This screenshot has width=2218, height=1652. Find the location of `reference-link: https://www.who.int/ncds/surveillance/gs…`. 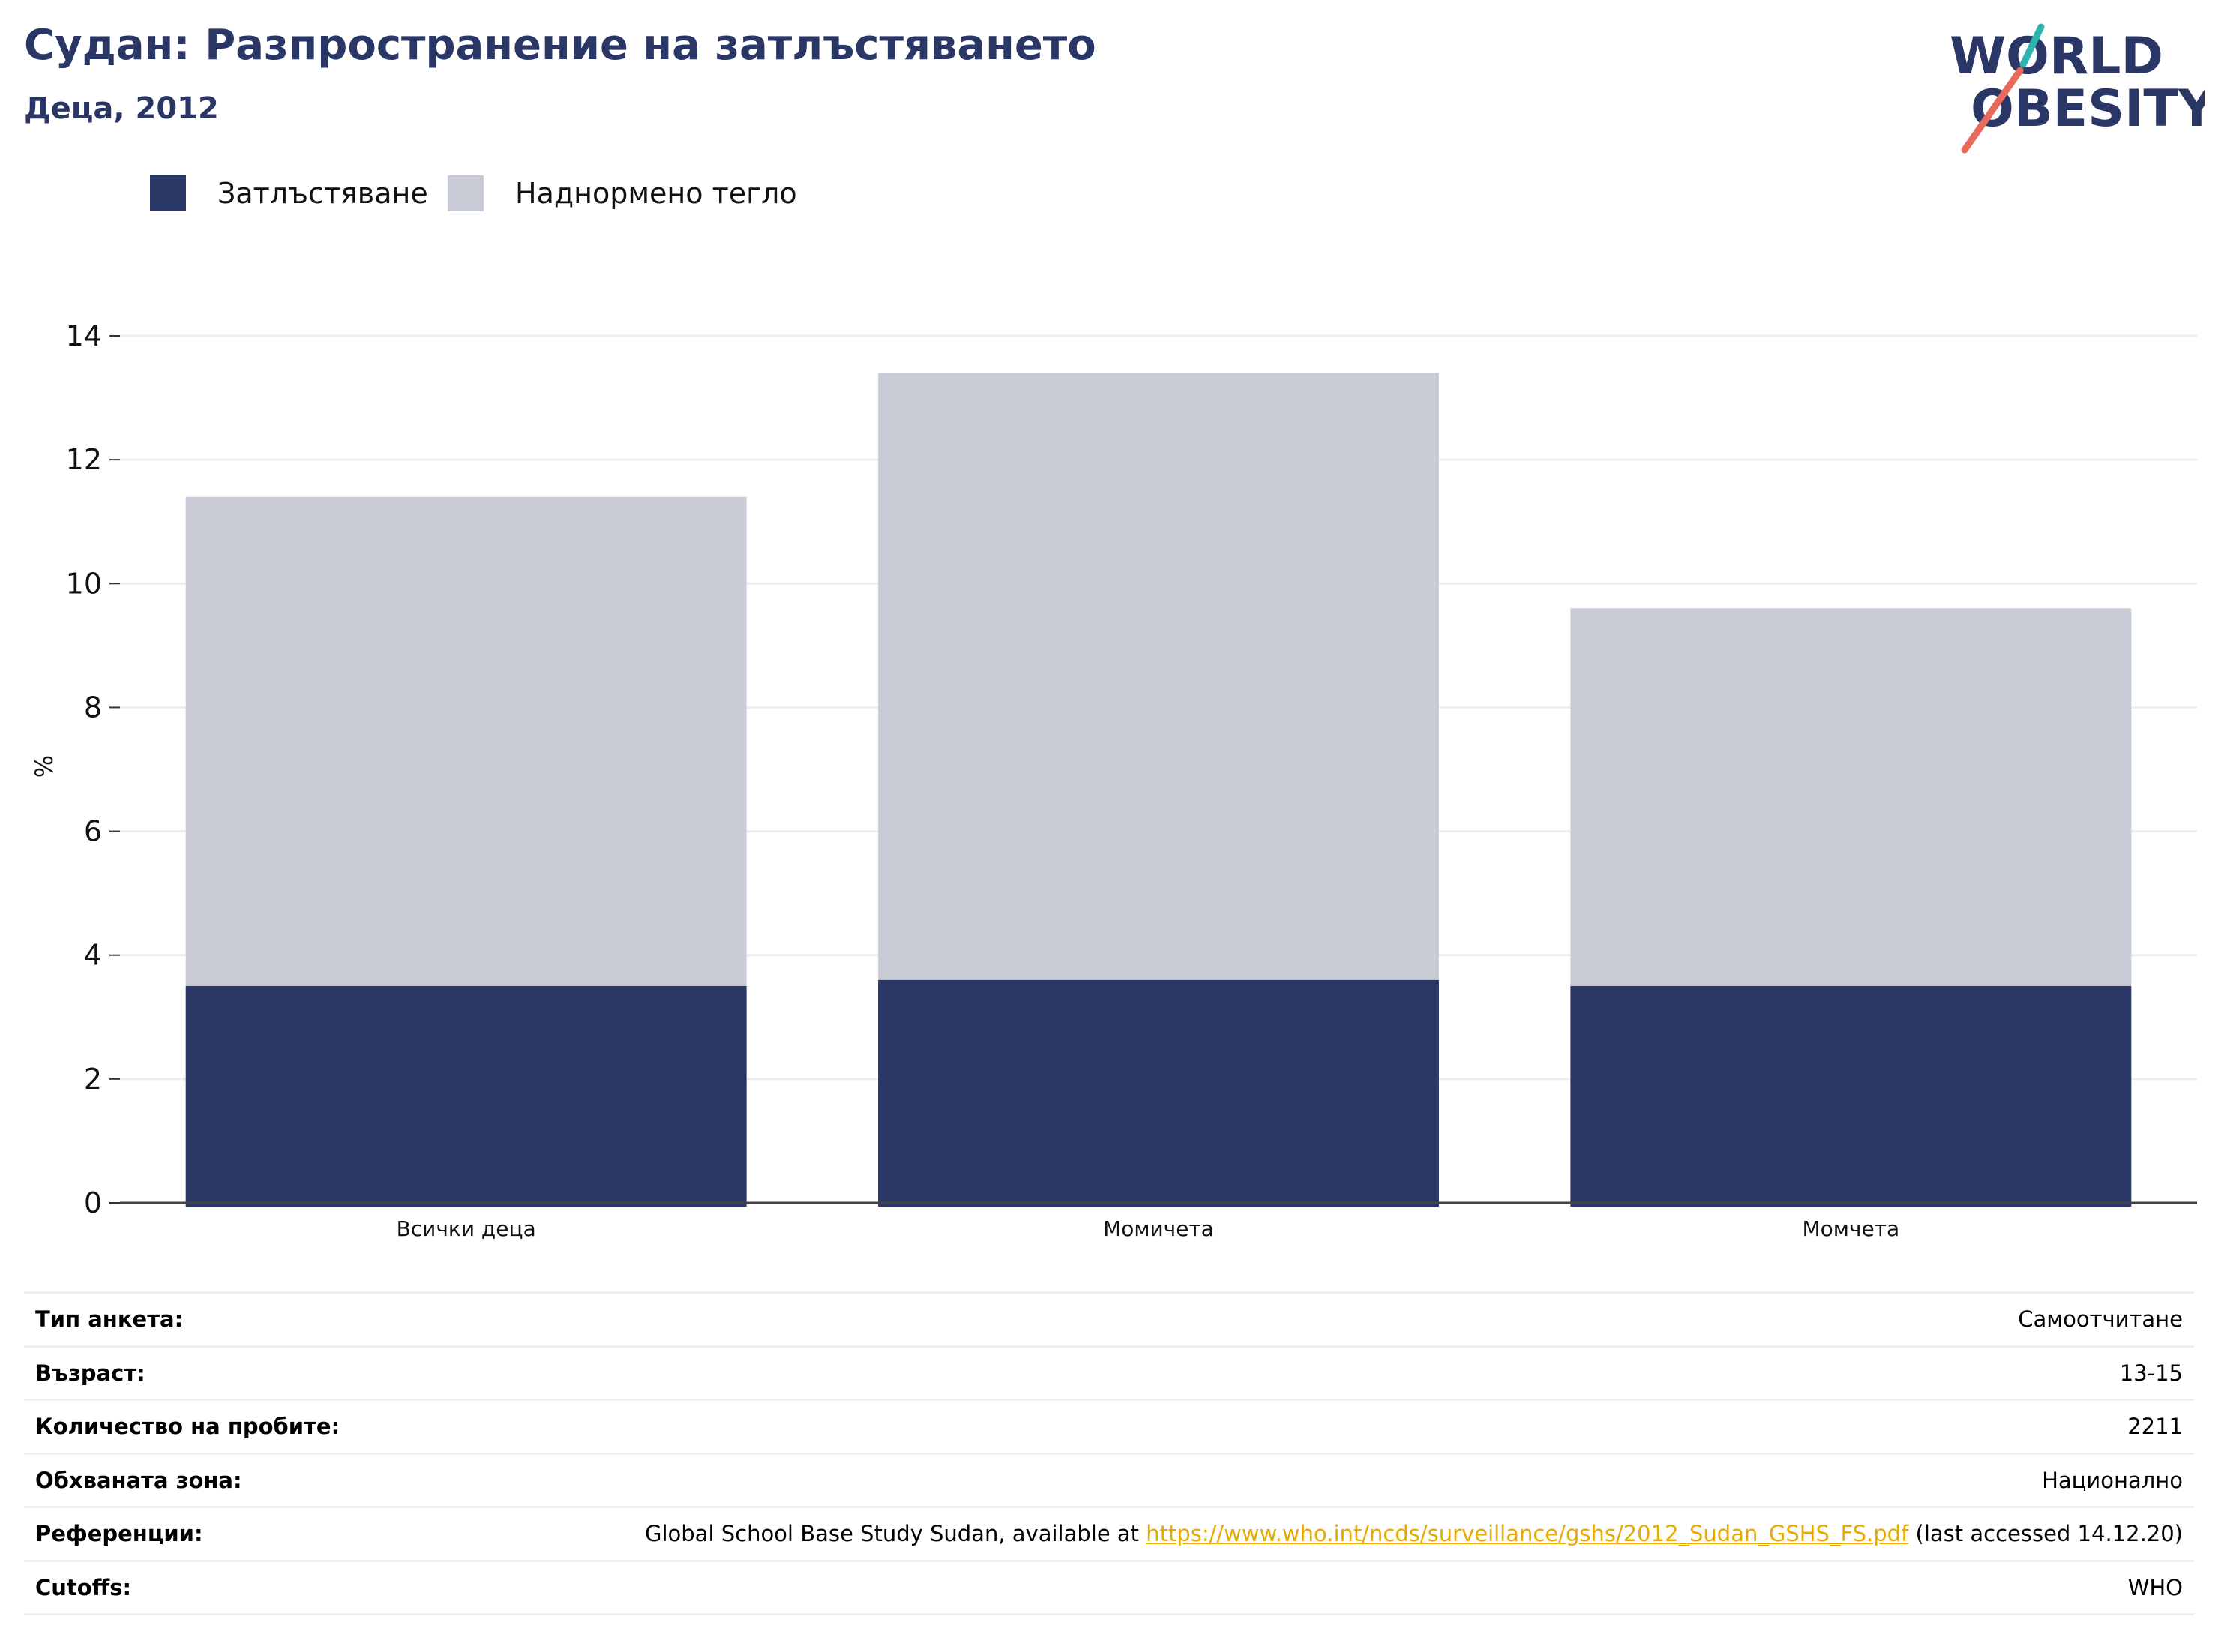

reference-link: https://www.who.int/ncds/surveillance/gs… is located at coordinates (1527, 1534).